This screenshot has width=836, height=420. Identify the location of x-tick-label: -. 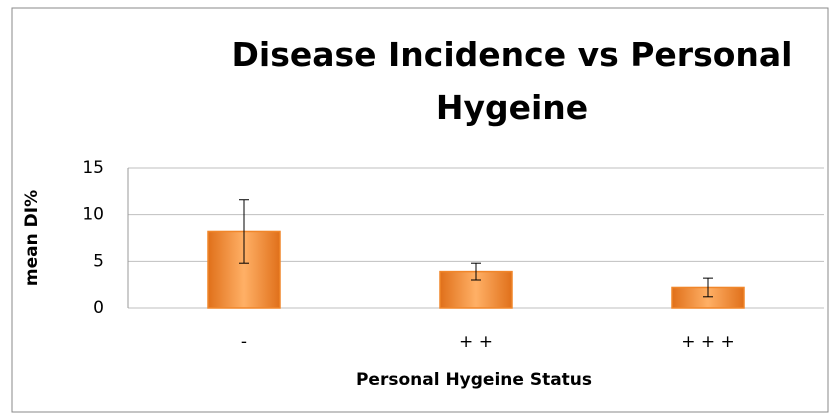
(244, 342).